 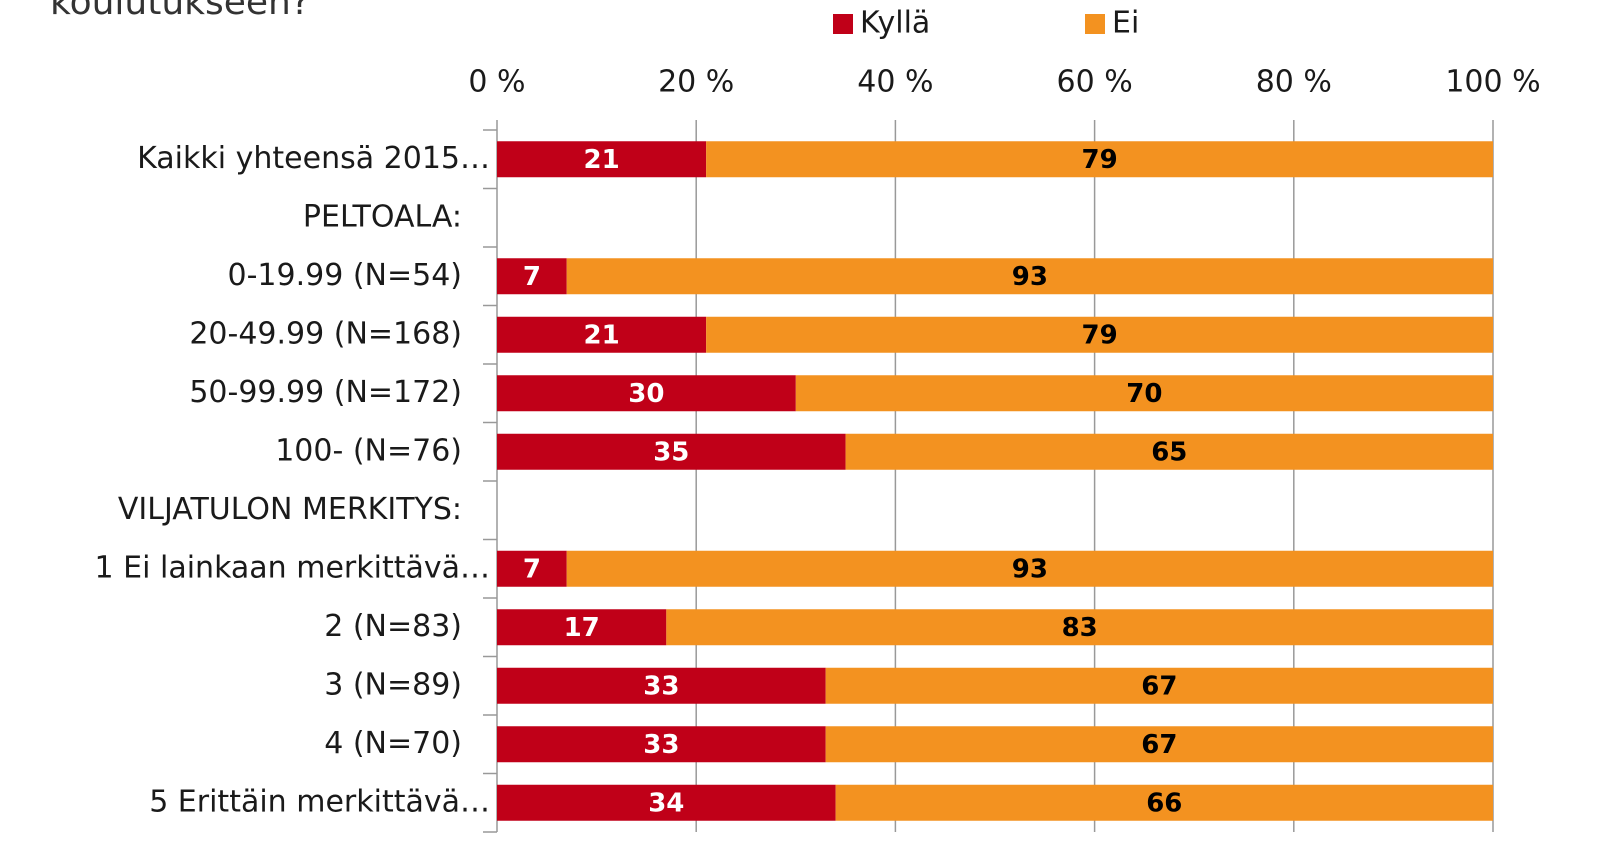 I want to click on chart-title: koulutukseen?, so click(x=180, y=11).